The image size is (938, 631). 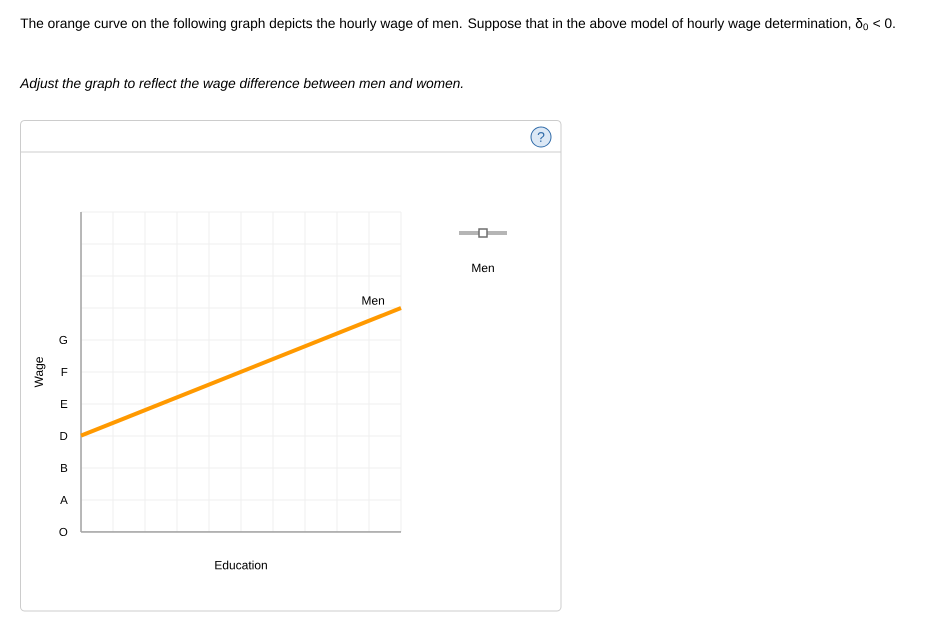 What do you see at coordinates (63, 340) in the screenshot?
I see `annotation: G` at bounding box center [63, 340].